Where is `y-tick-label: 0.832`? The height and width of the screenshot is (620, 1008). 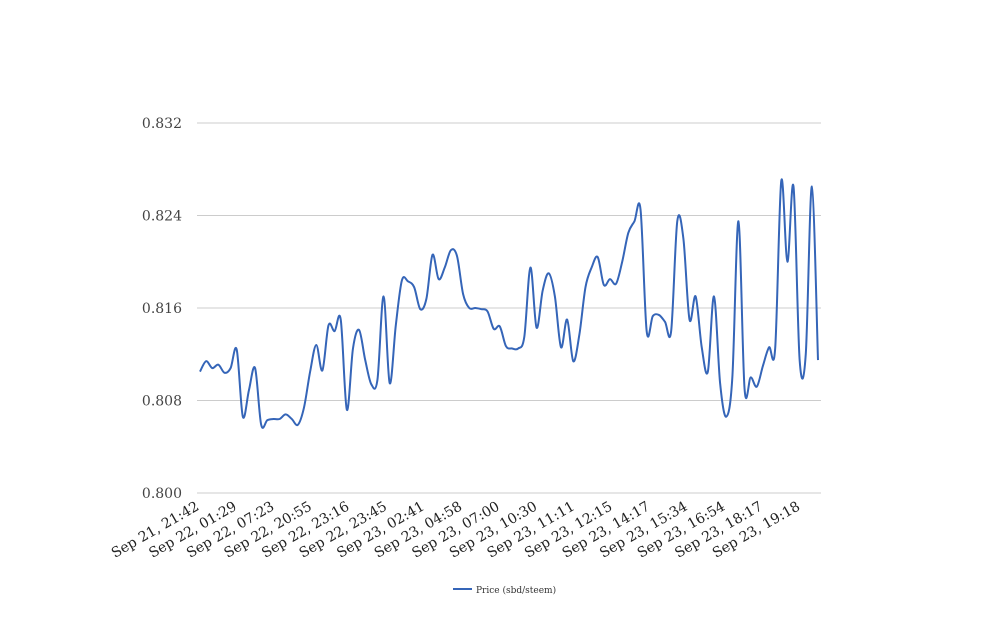
y-tick-label: 0.832 is located at coordinates (162, 124).